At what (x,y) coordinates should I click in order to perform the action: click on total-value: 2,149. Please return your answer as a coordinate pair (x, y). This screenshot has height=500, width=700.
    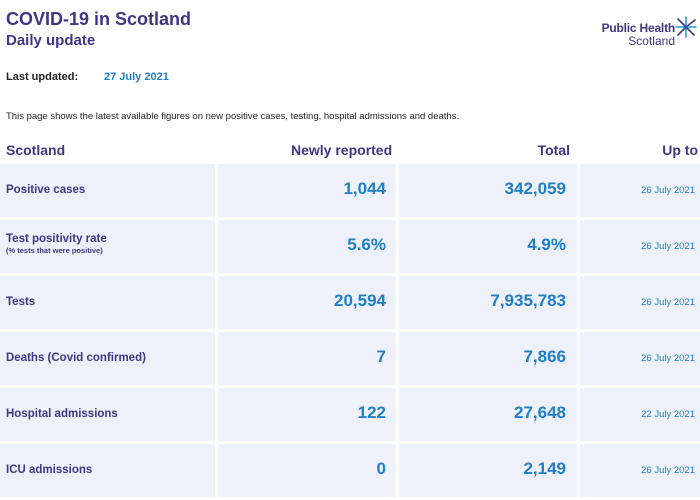
    Looking at the image, I should click on (544, 468).